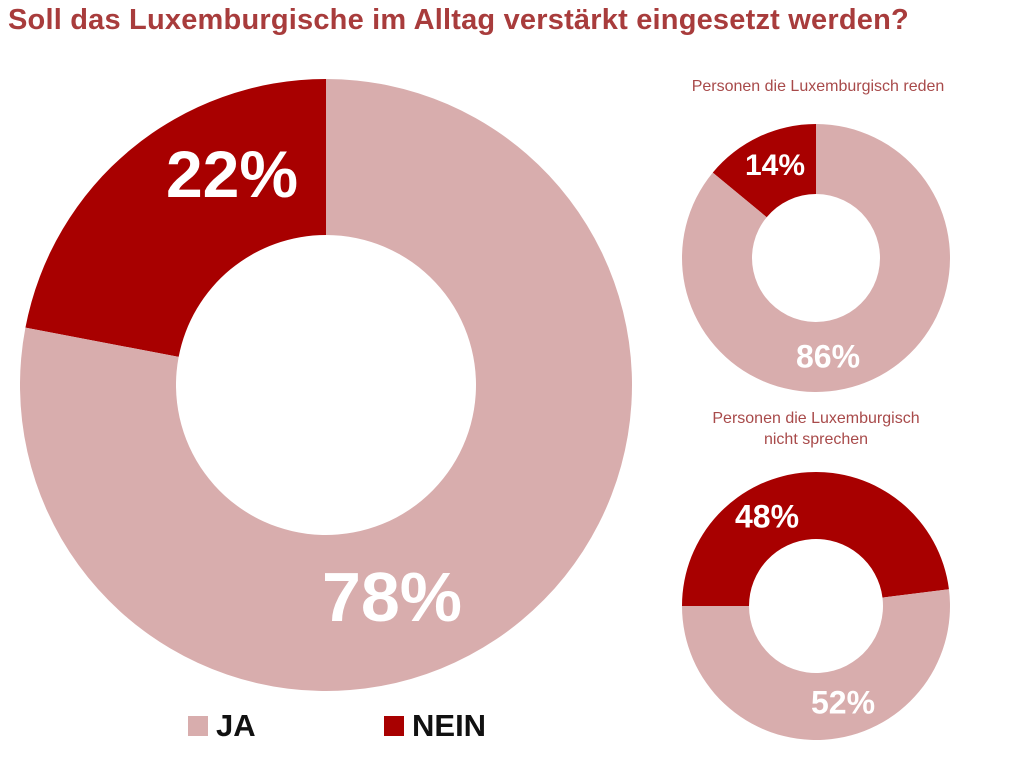  Describe the element at coordinates (816, 439) in the screenshot. I see `subtitle-line-2: nicht sprechen` at that location.